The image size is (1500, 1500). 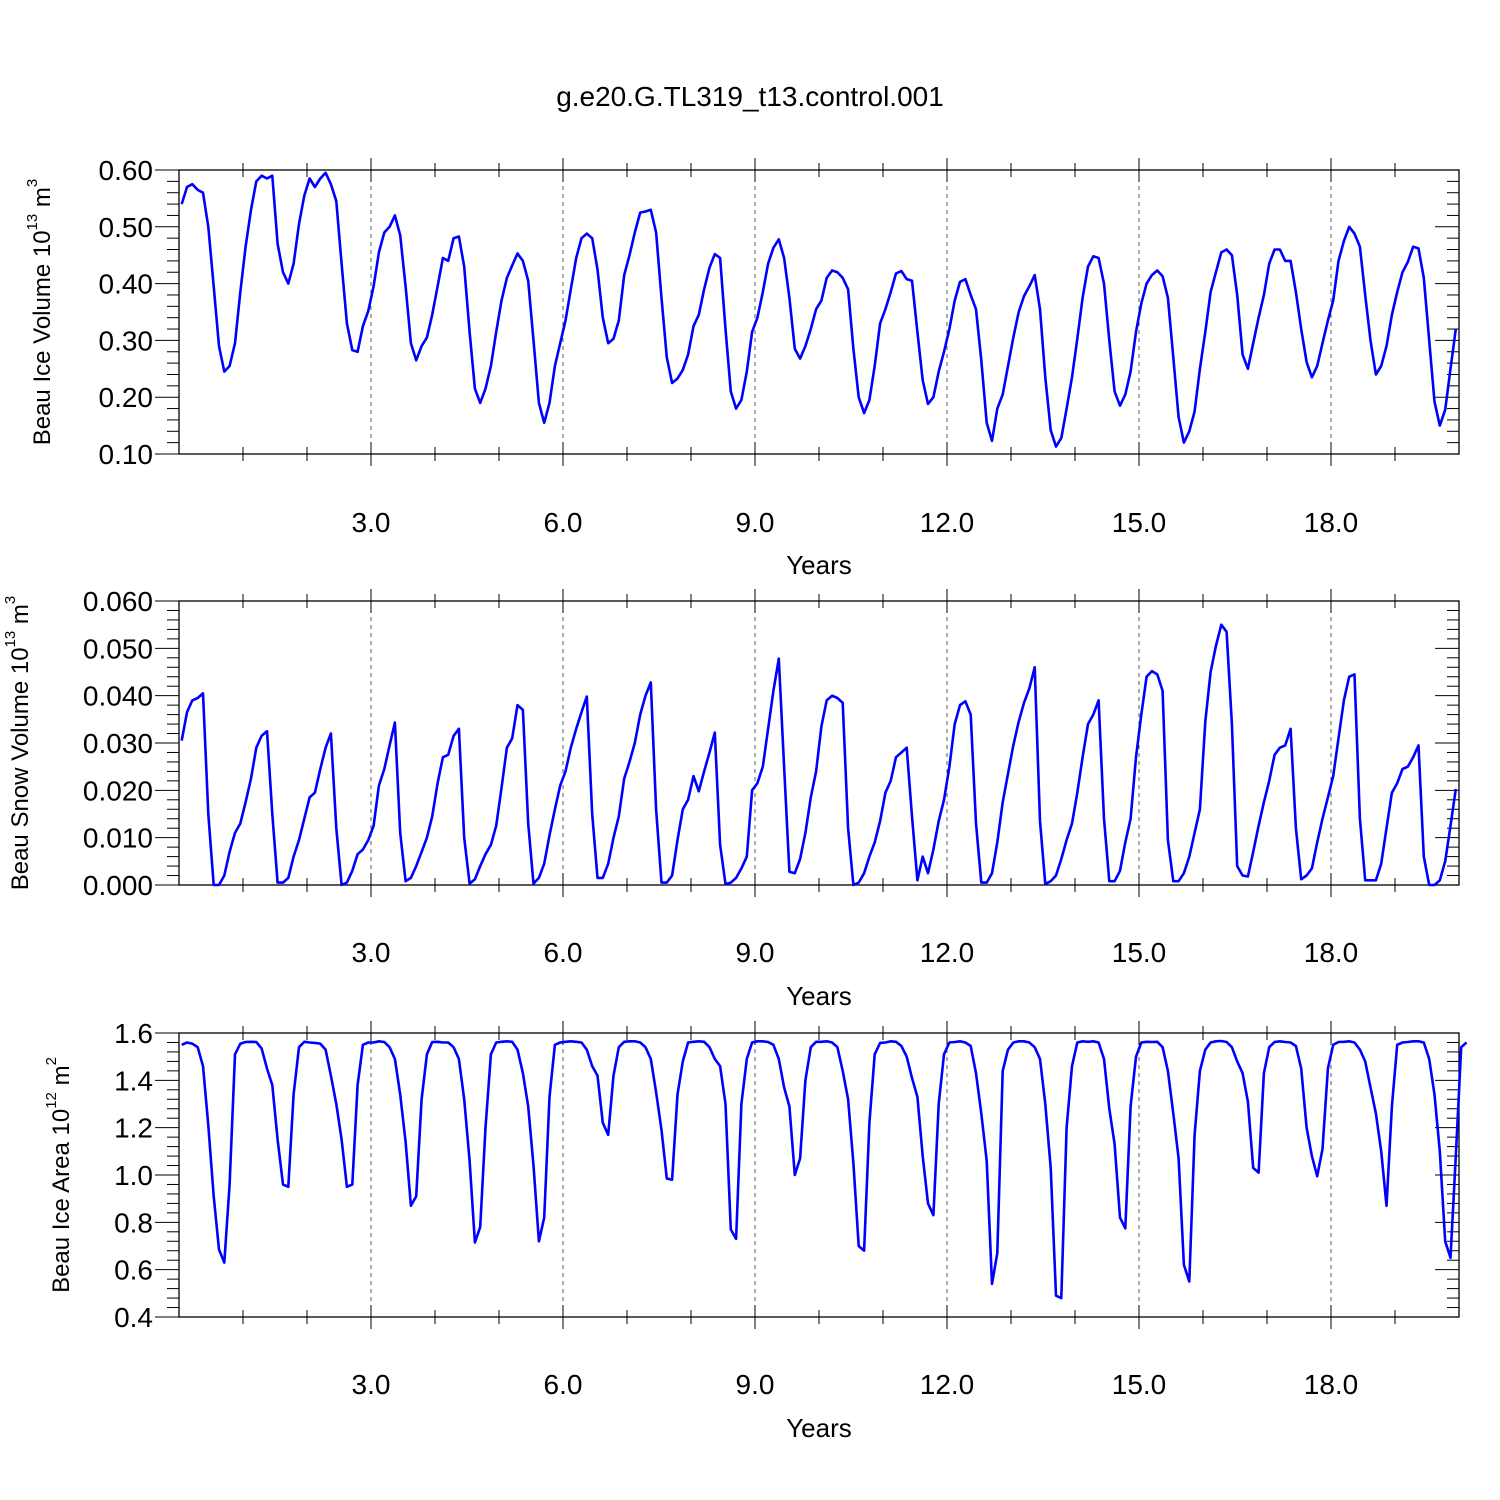 I want to click on y-tick-label: 0.000, so click(x=118, y=885).